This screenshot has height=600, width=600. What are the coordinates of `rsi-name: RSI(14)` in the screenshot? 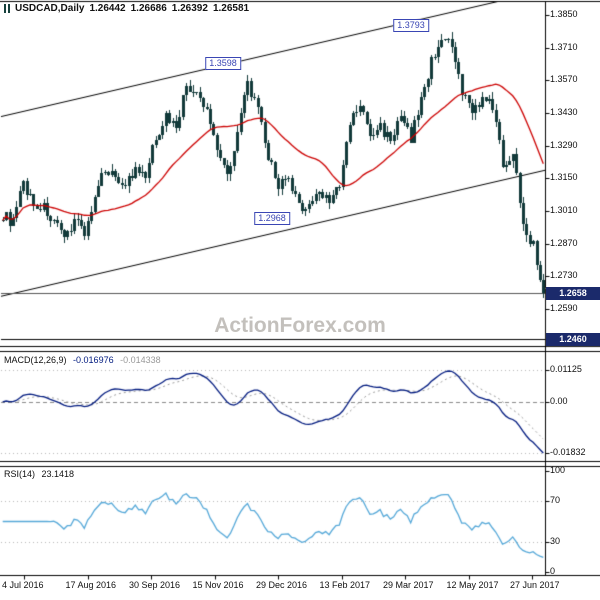 It's located at (20, 474).